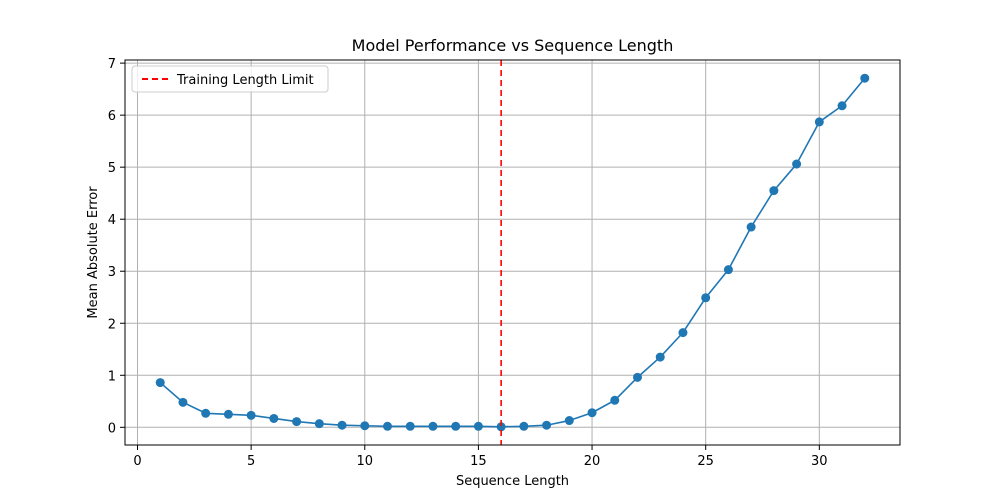 The height and width of the screenshot is (500, 1000). Describe the element at coordinates (364, 461) in the screenshot. I see `x-tick-label: 10` at that location.